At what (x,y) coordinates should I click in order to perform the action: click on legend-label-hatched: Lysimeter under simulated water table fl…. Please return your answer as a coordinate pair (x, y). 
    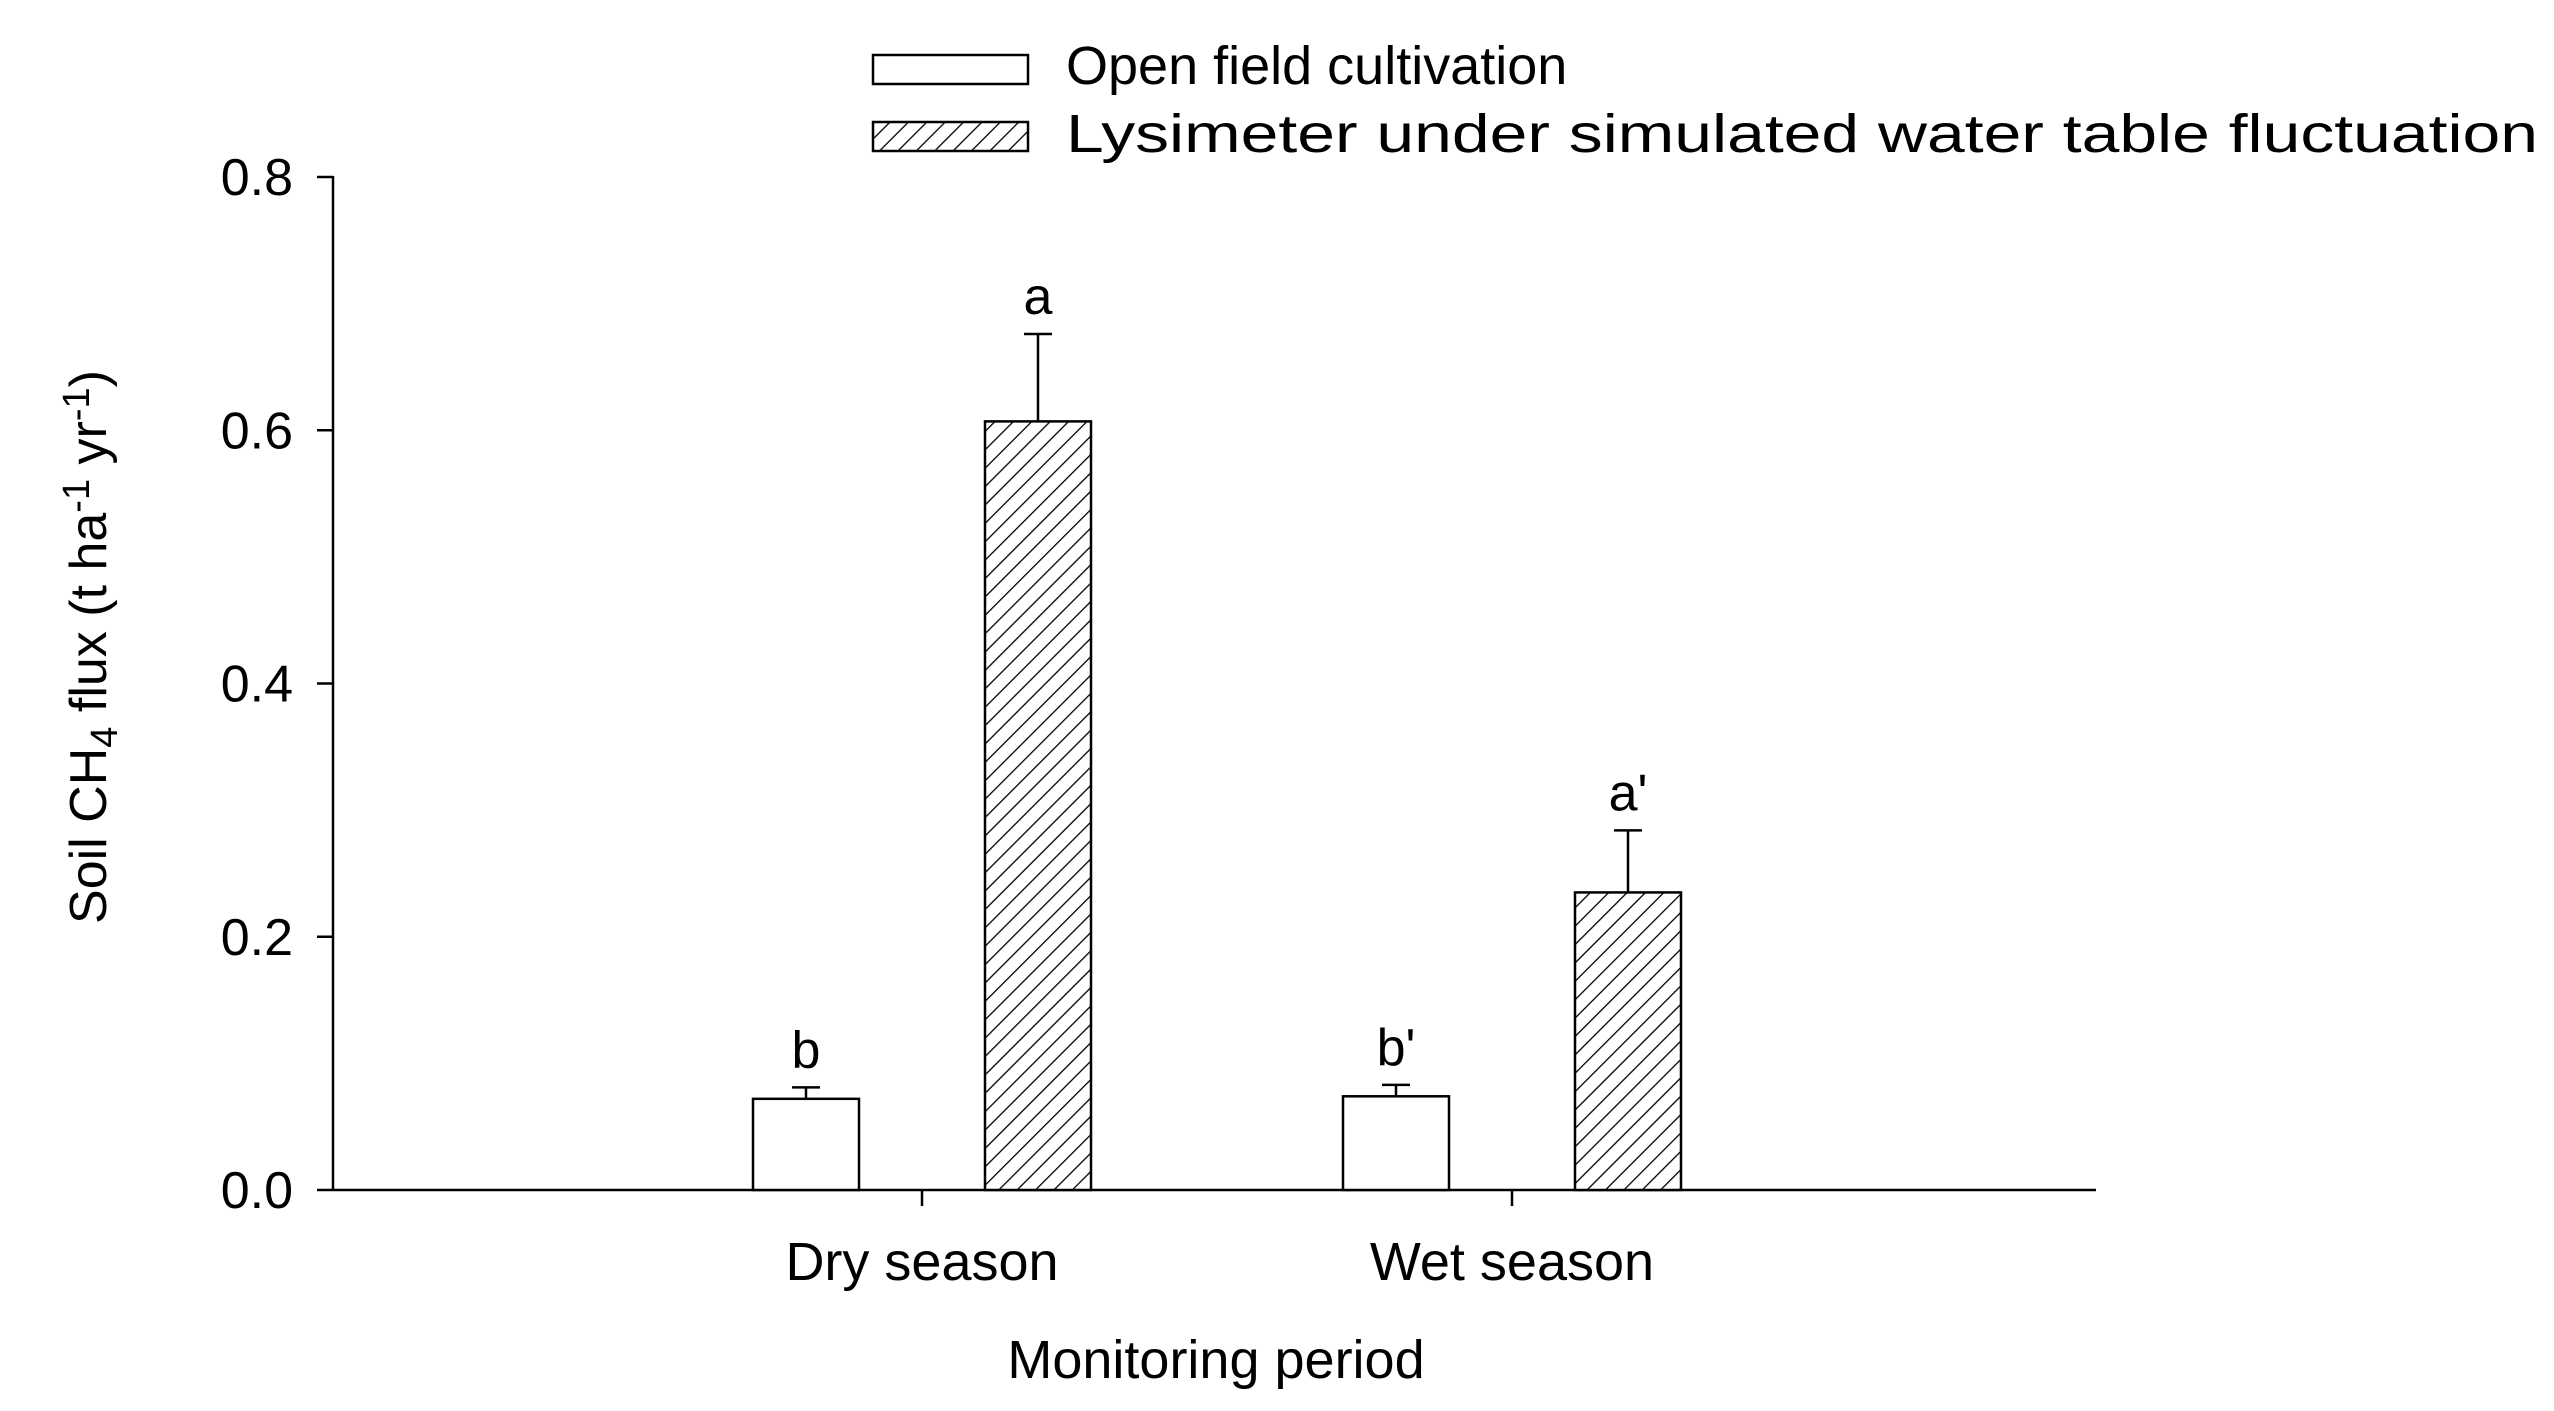
    Looking at the image, I should click on (1802, 134).